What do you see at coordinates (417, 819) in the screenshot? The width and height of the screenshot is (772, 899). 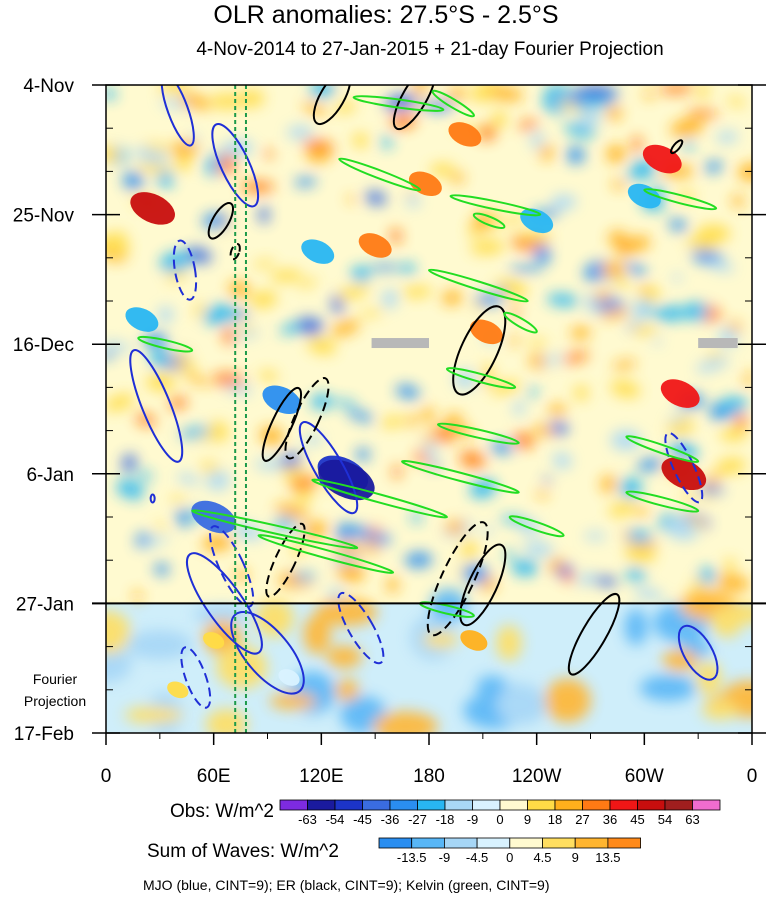 I see `obs-colorbar-level-label: -27` at bounding box center [417, 819].